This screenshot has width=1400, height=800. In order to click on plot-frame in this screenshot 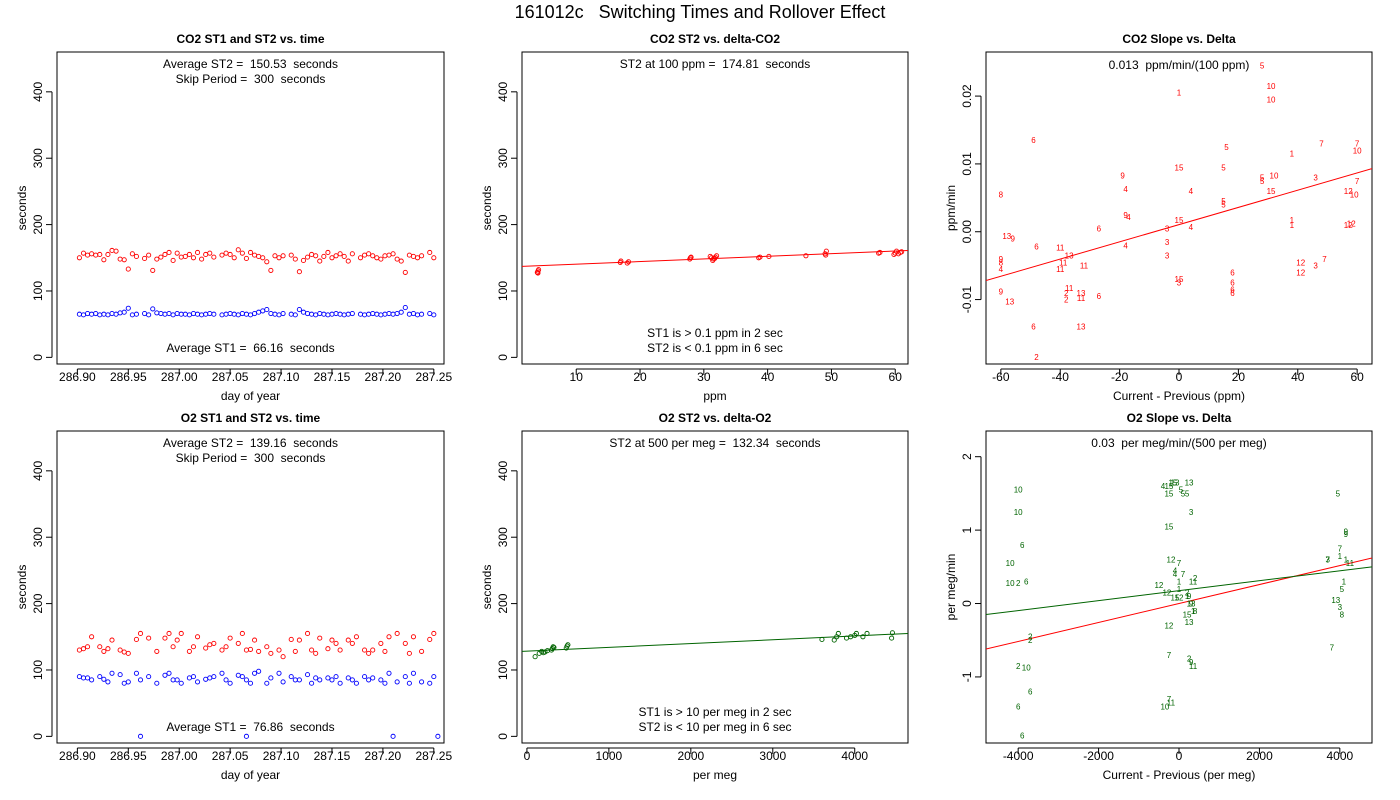, I will do `click(715, 208)`.